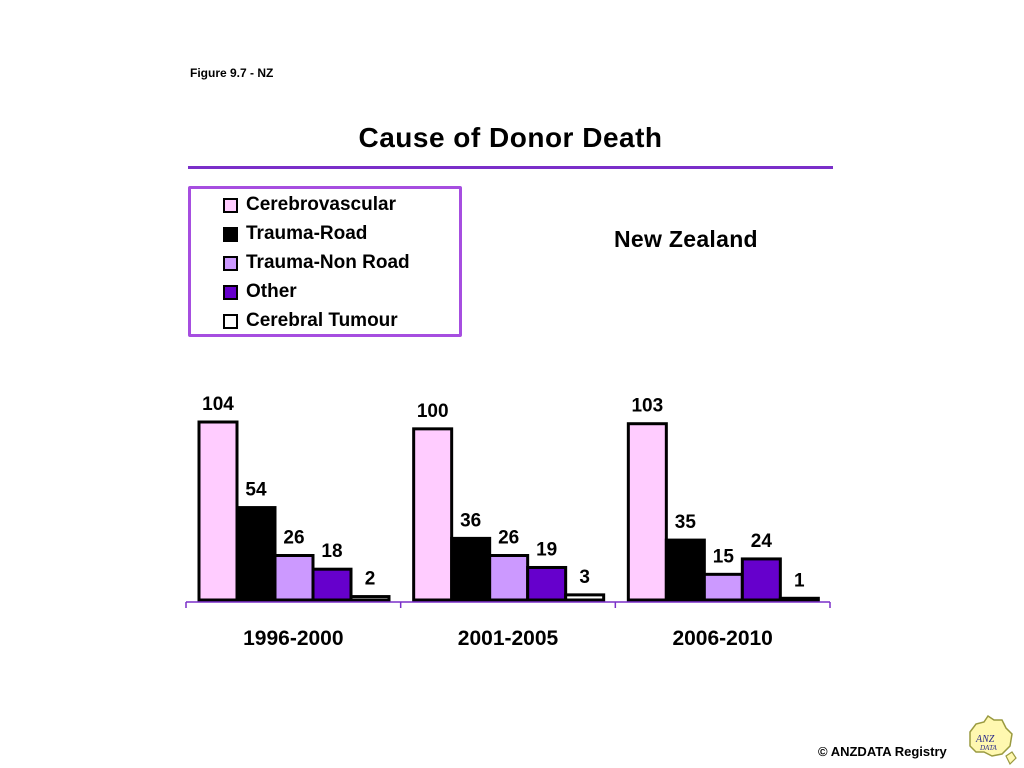  What do you see at coordinates (294, 578) in the screenshot?
I see `bar-trauma-non-road-1996-2000` at bounding box center [294, 578].